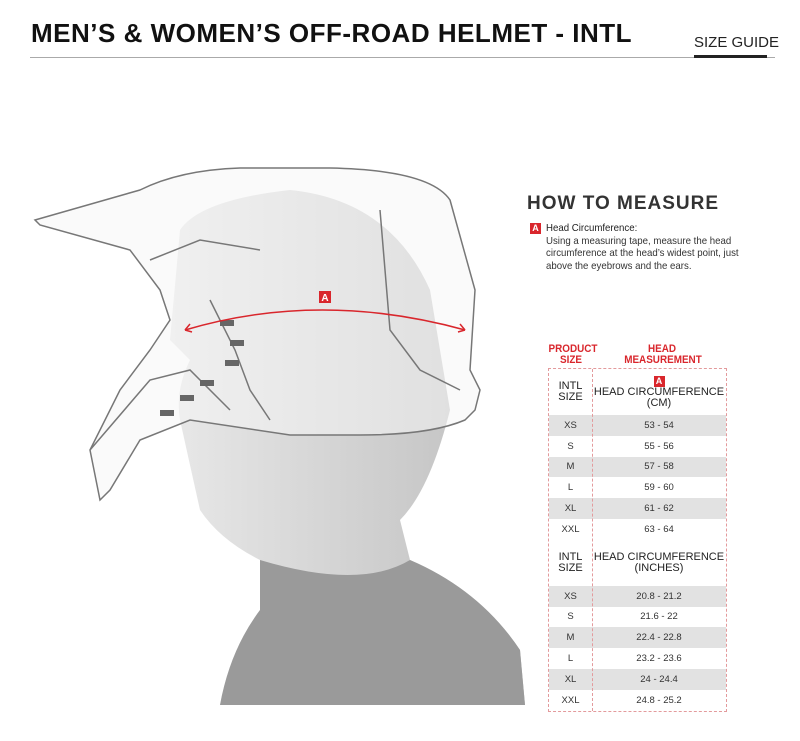  What do you see at coordinates (659, 617) in the screenshot?
I see `measurement-cell: 21.6 - 22` at bounding box center [659, 617].